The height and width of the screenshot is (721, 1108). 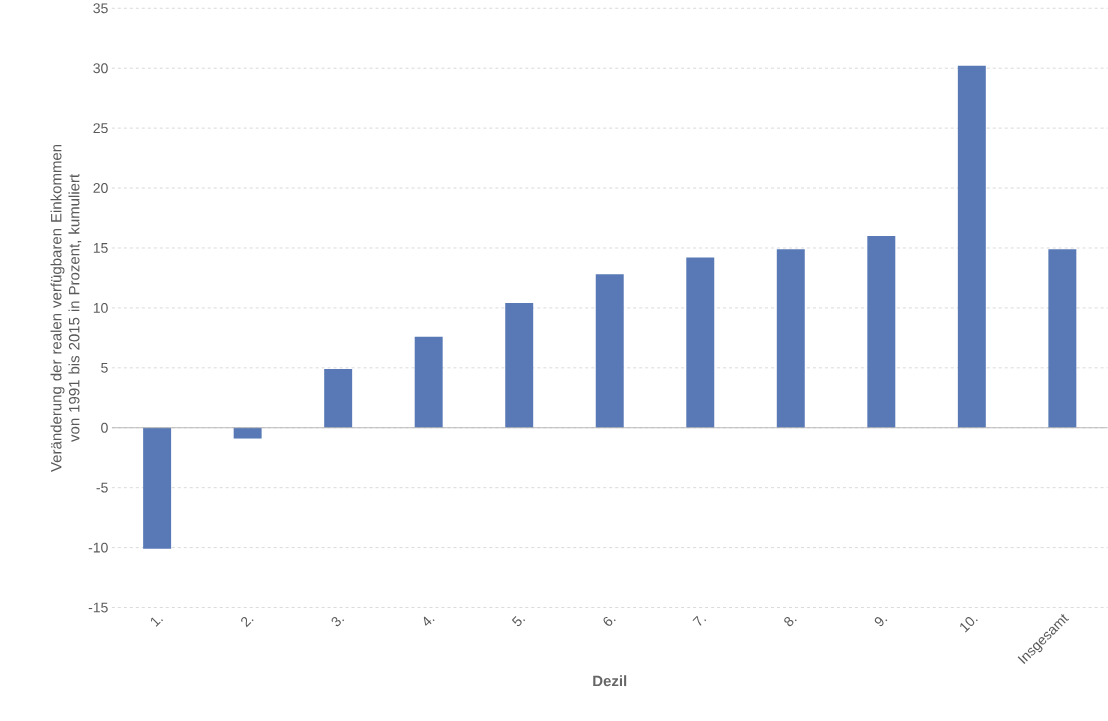 I want to click on y-tick-label: 10, so click(x=100, y=307).